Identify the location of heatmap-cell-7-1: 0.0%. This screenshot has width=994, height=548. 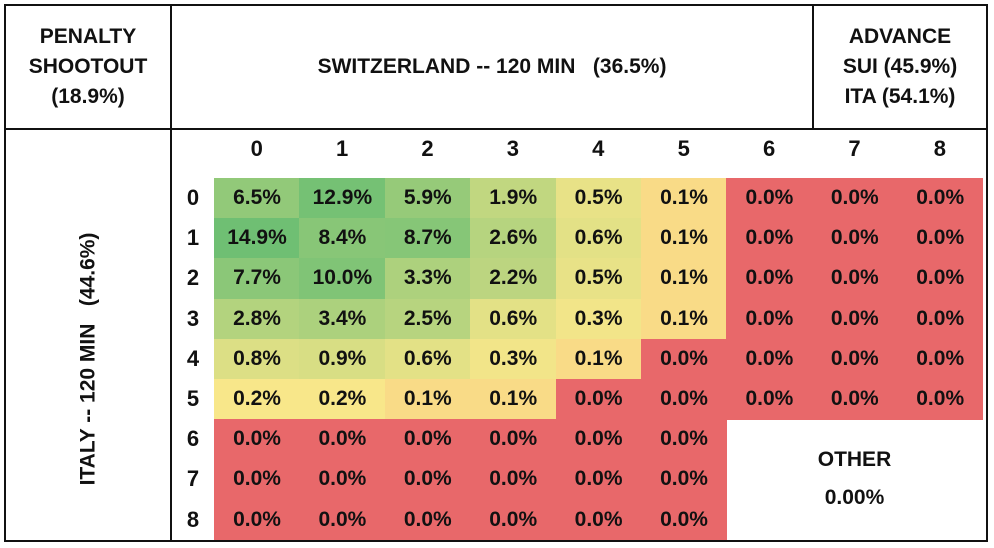
(342, 480).